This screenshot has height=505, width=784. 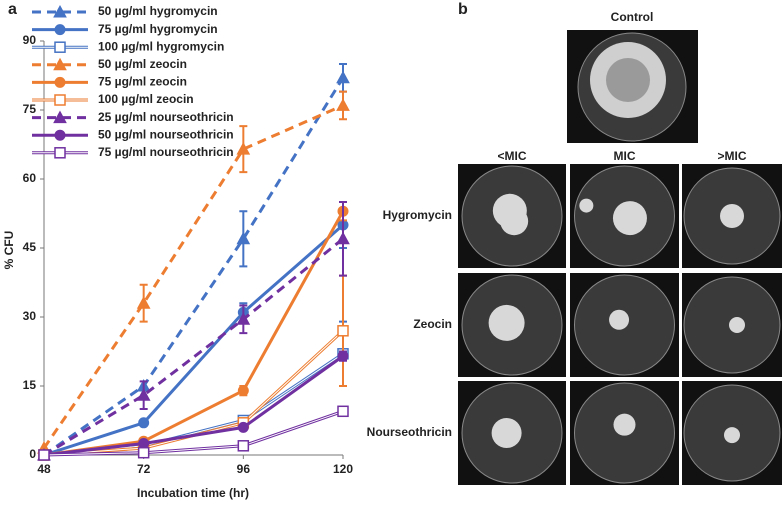 I want to click on x-axis-title: Incubation time (hr), so click(x=193, y=493).